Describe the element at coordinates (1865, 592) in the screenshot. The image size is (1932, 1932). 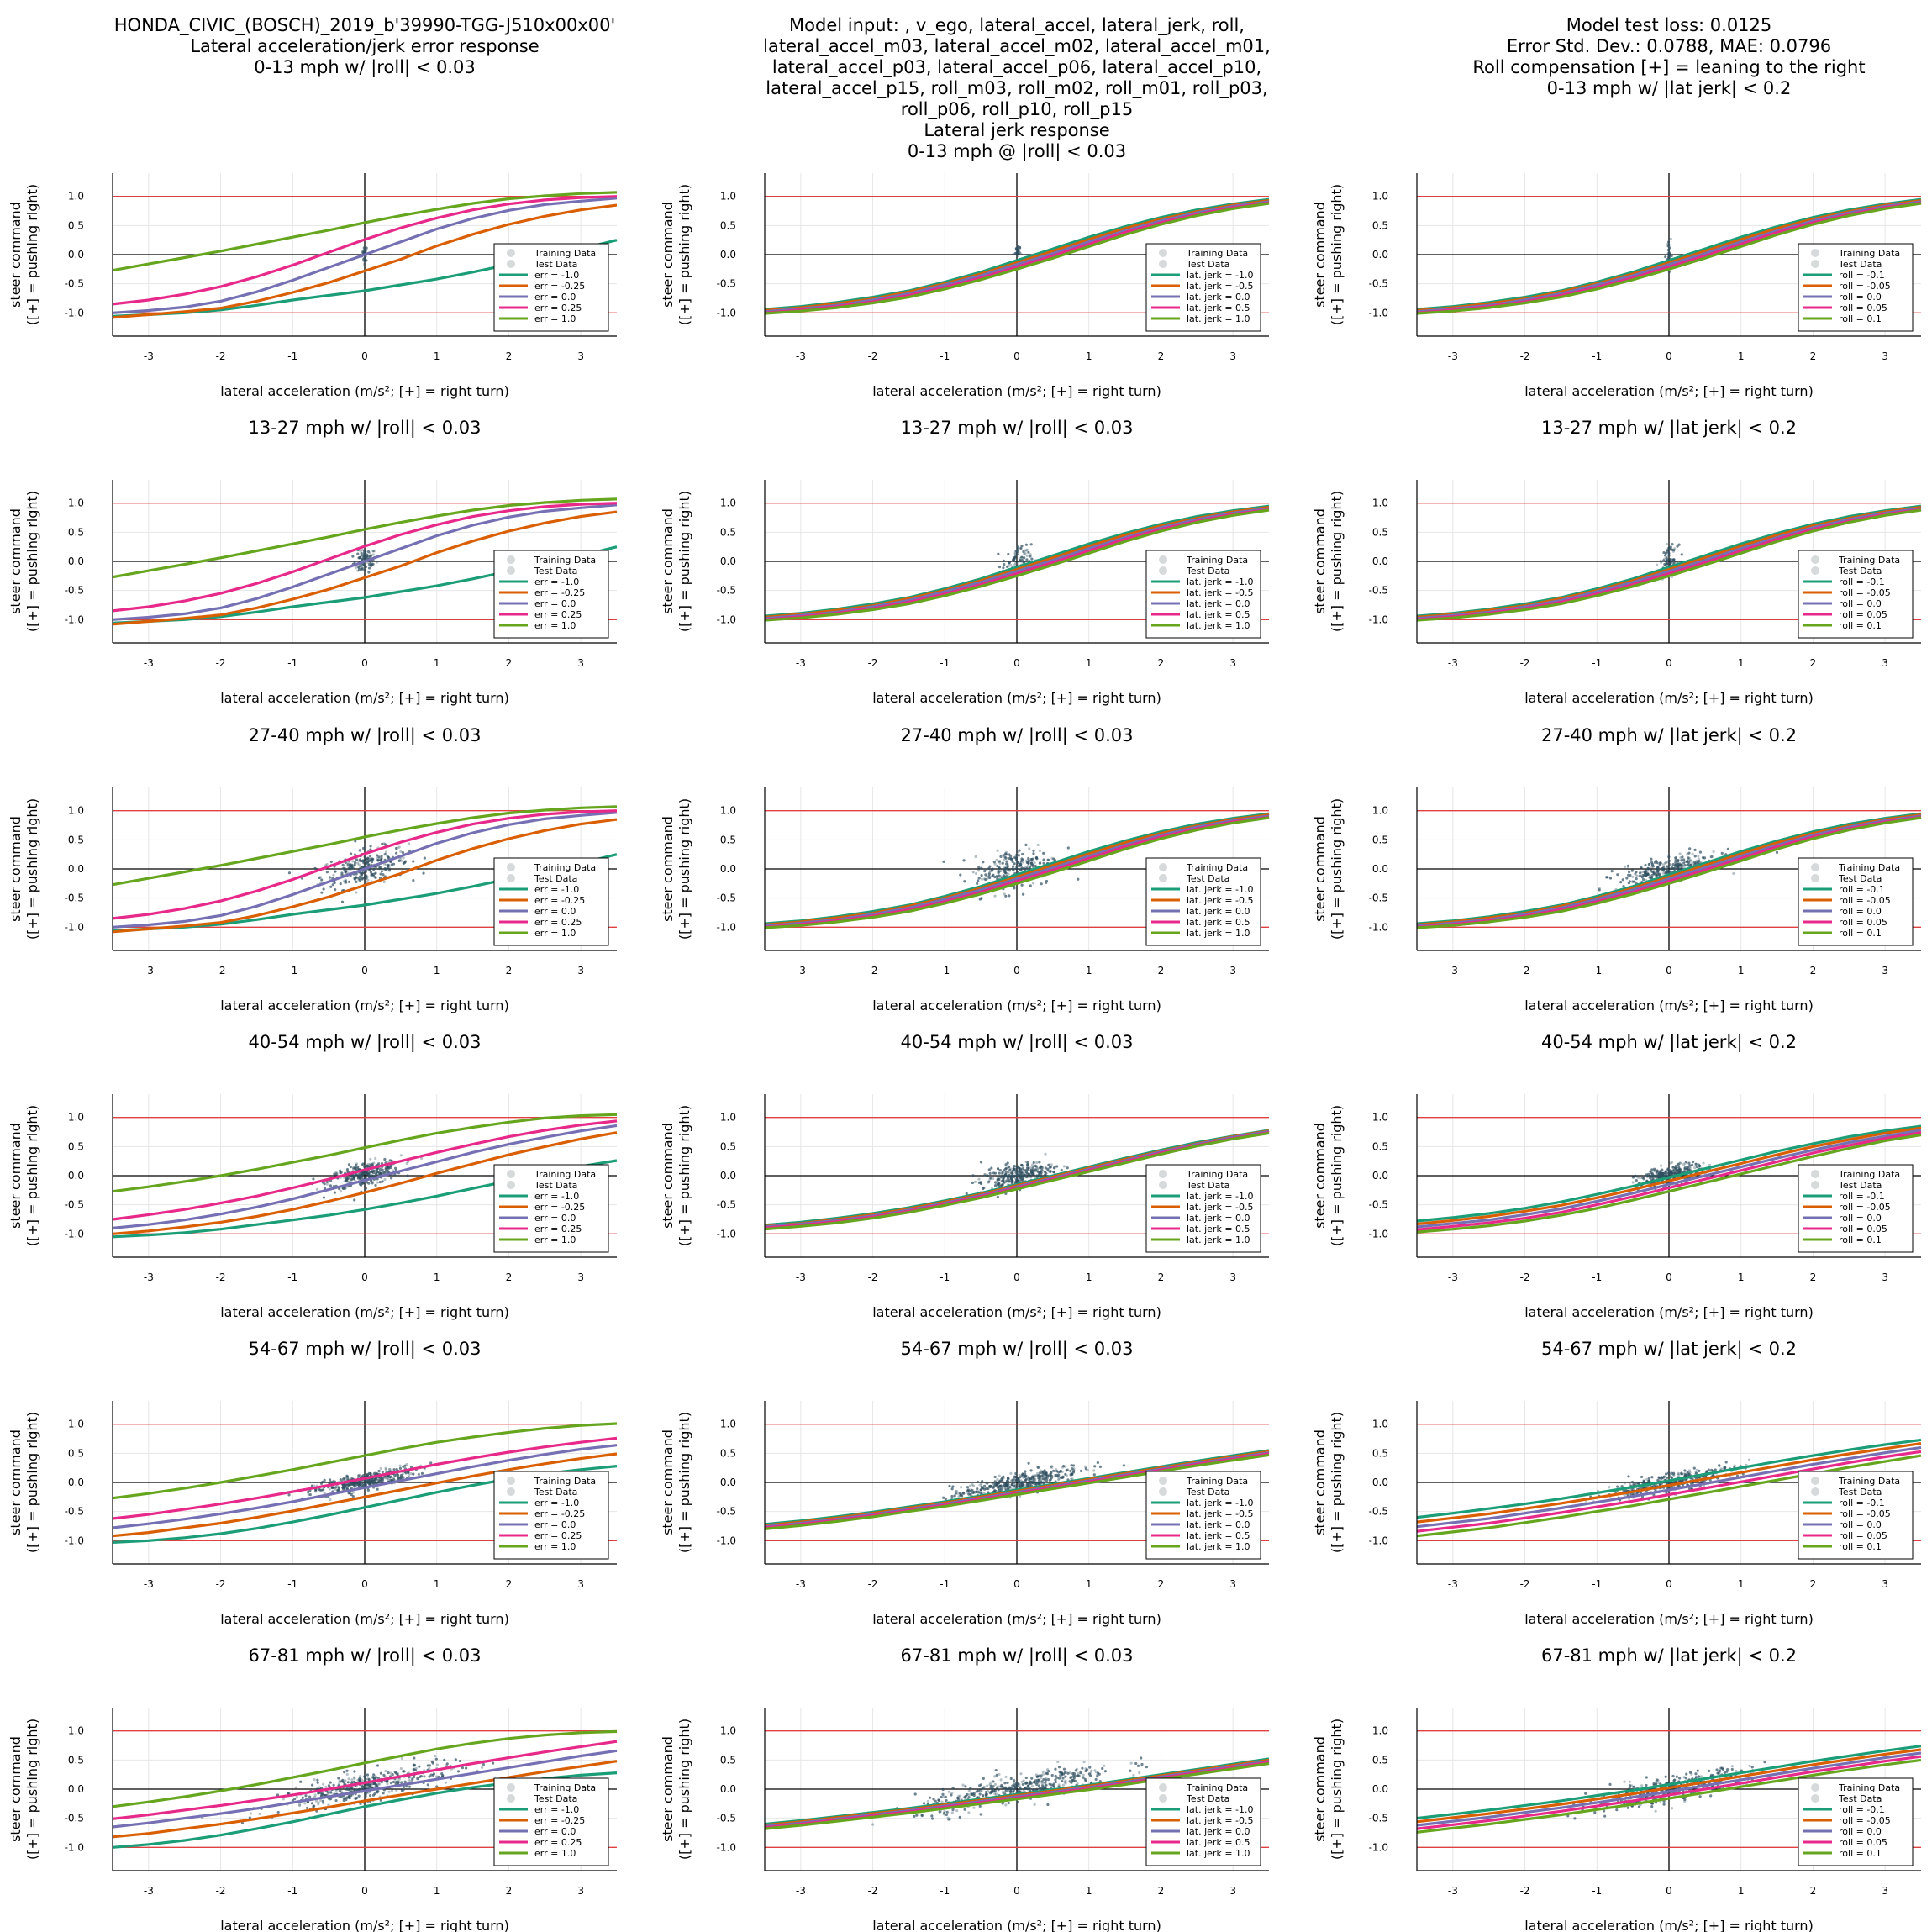
I see `legend-label: roll = -0.05` at that location.